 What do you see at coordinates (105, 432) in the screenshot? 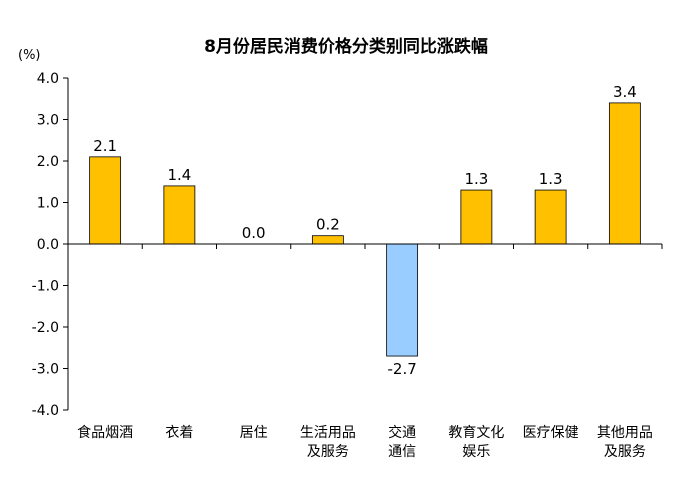
I see `x-tick-label: 食品烟酒` at bounding box center [105, 432].